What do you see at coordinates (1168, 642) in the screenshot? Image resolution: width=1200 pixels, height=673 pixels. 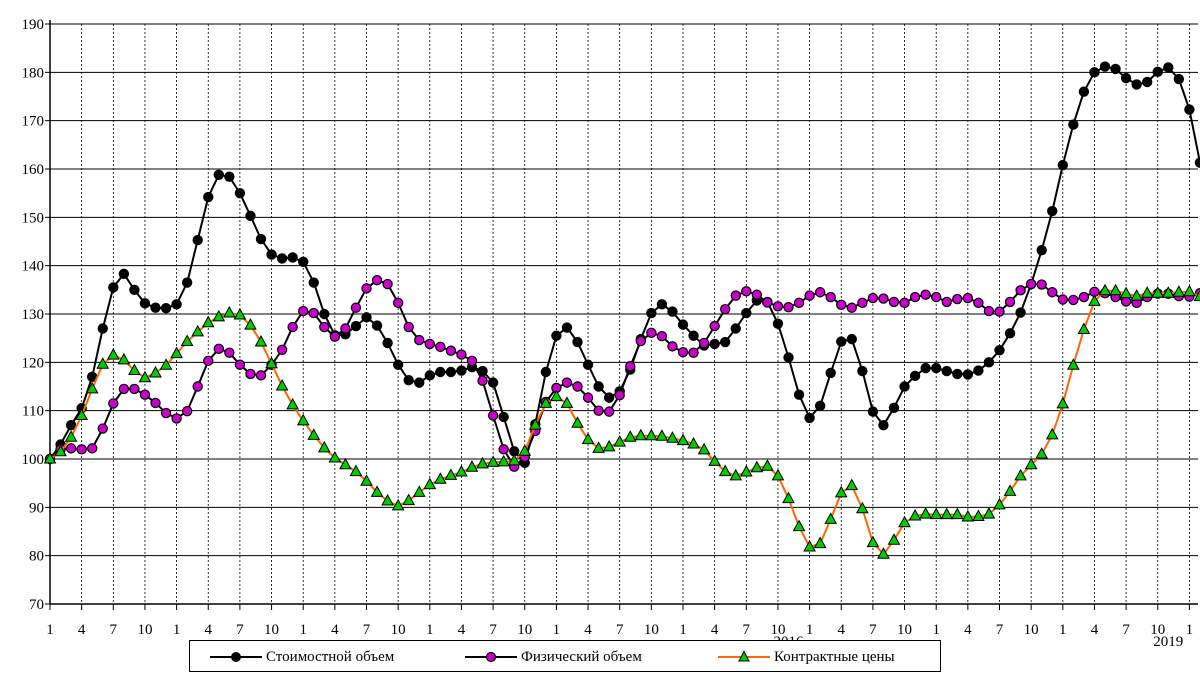 I see `year-label: 2019` at bounding box center [1168, 642].